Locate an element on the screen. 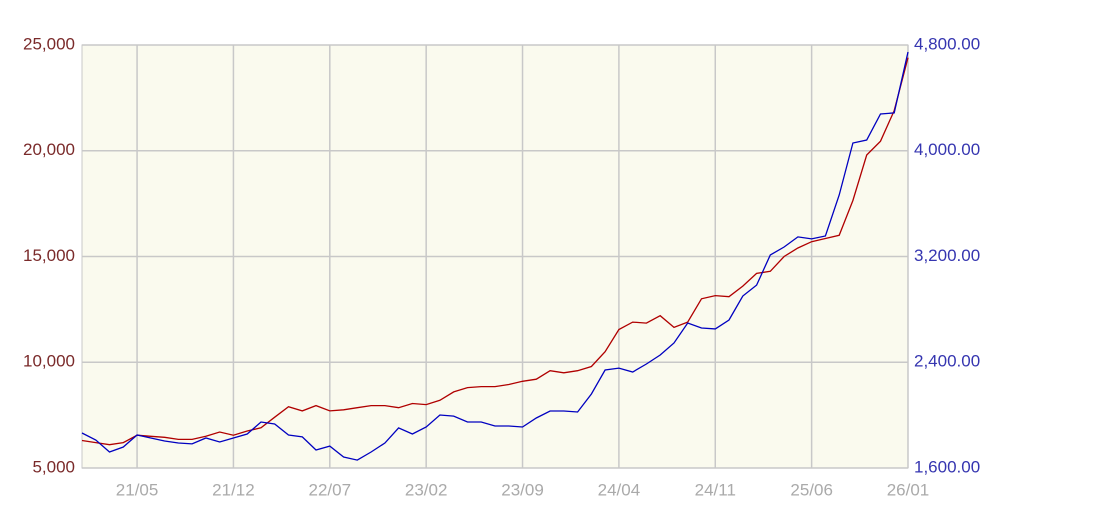 This screenshot has width=1095, height=510. x-tick-label: 21/05 is located at coordinates (137, 489).